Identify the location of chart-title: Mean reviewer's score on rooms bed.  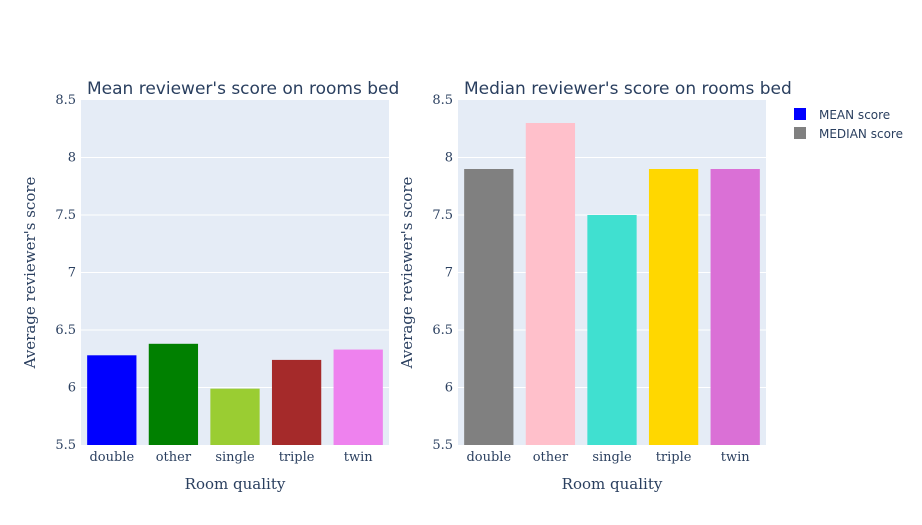
(243, 89).